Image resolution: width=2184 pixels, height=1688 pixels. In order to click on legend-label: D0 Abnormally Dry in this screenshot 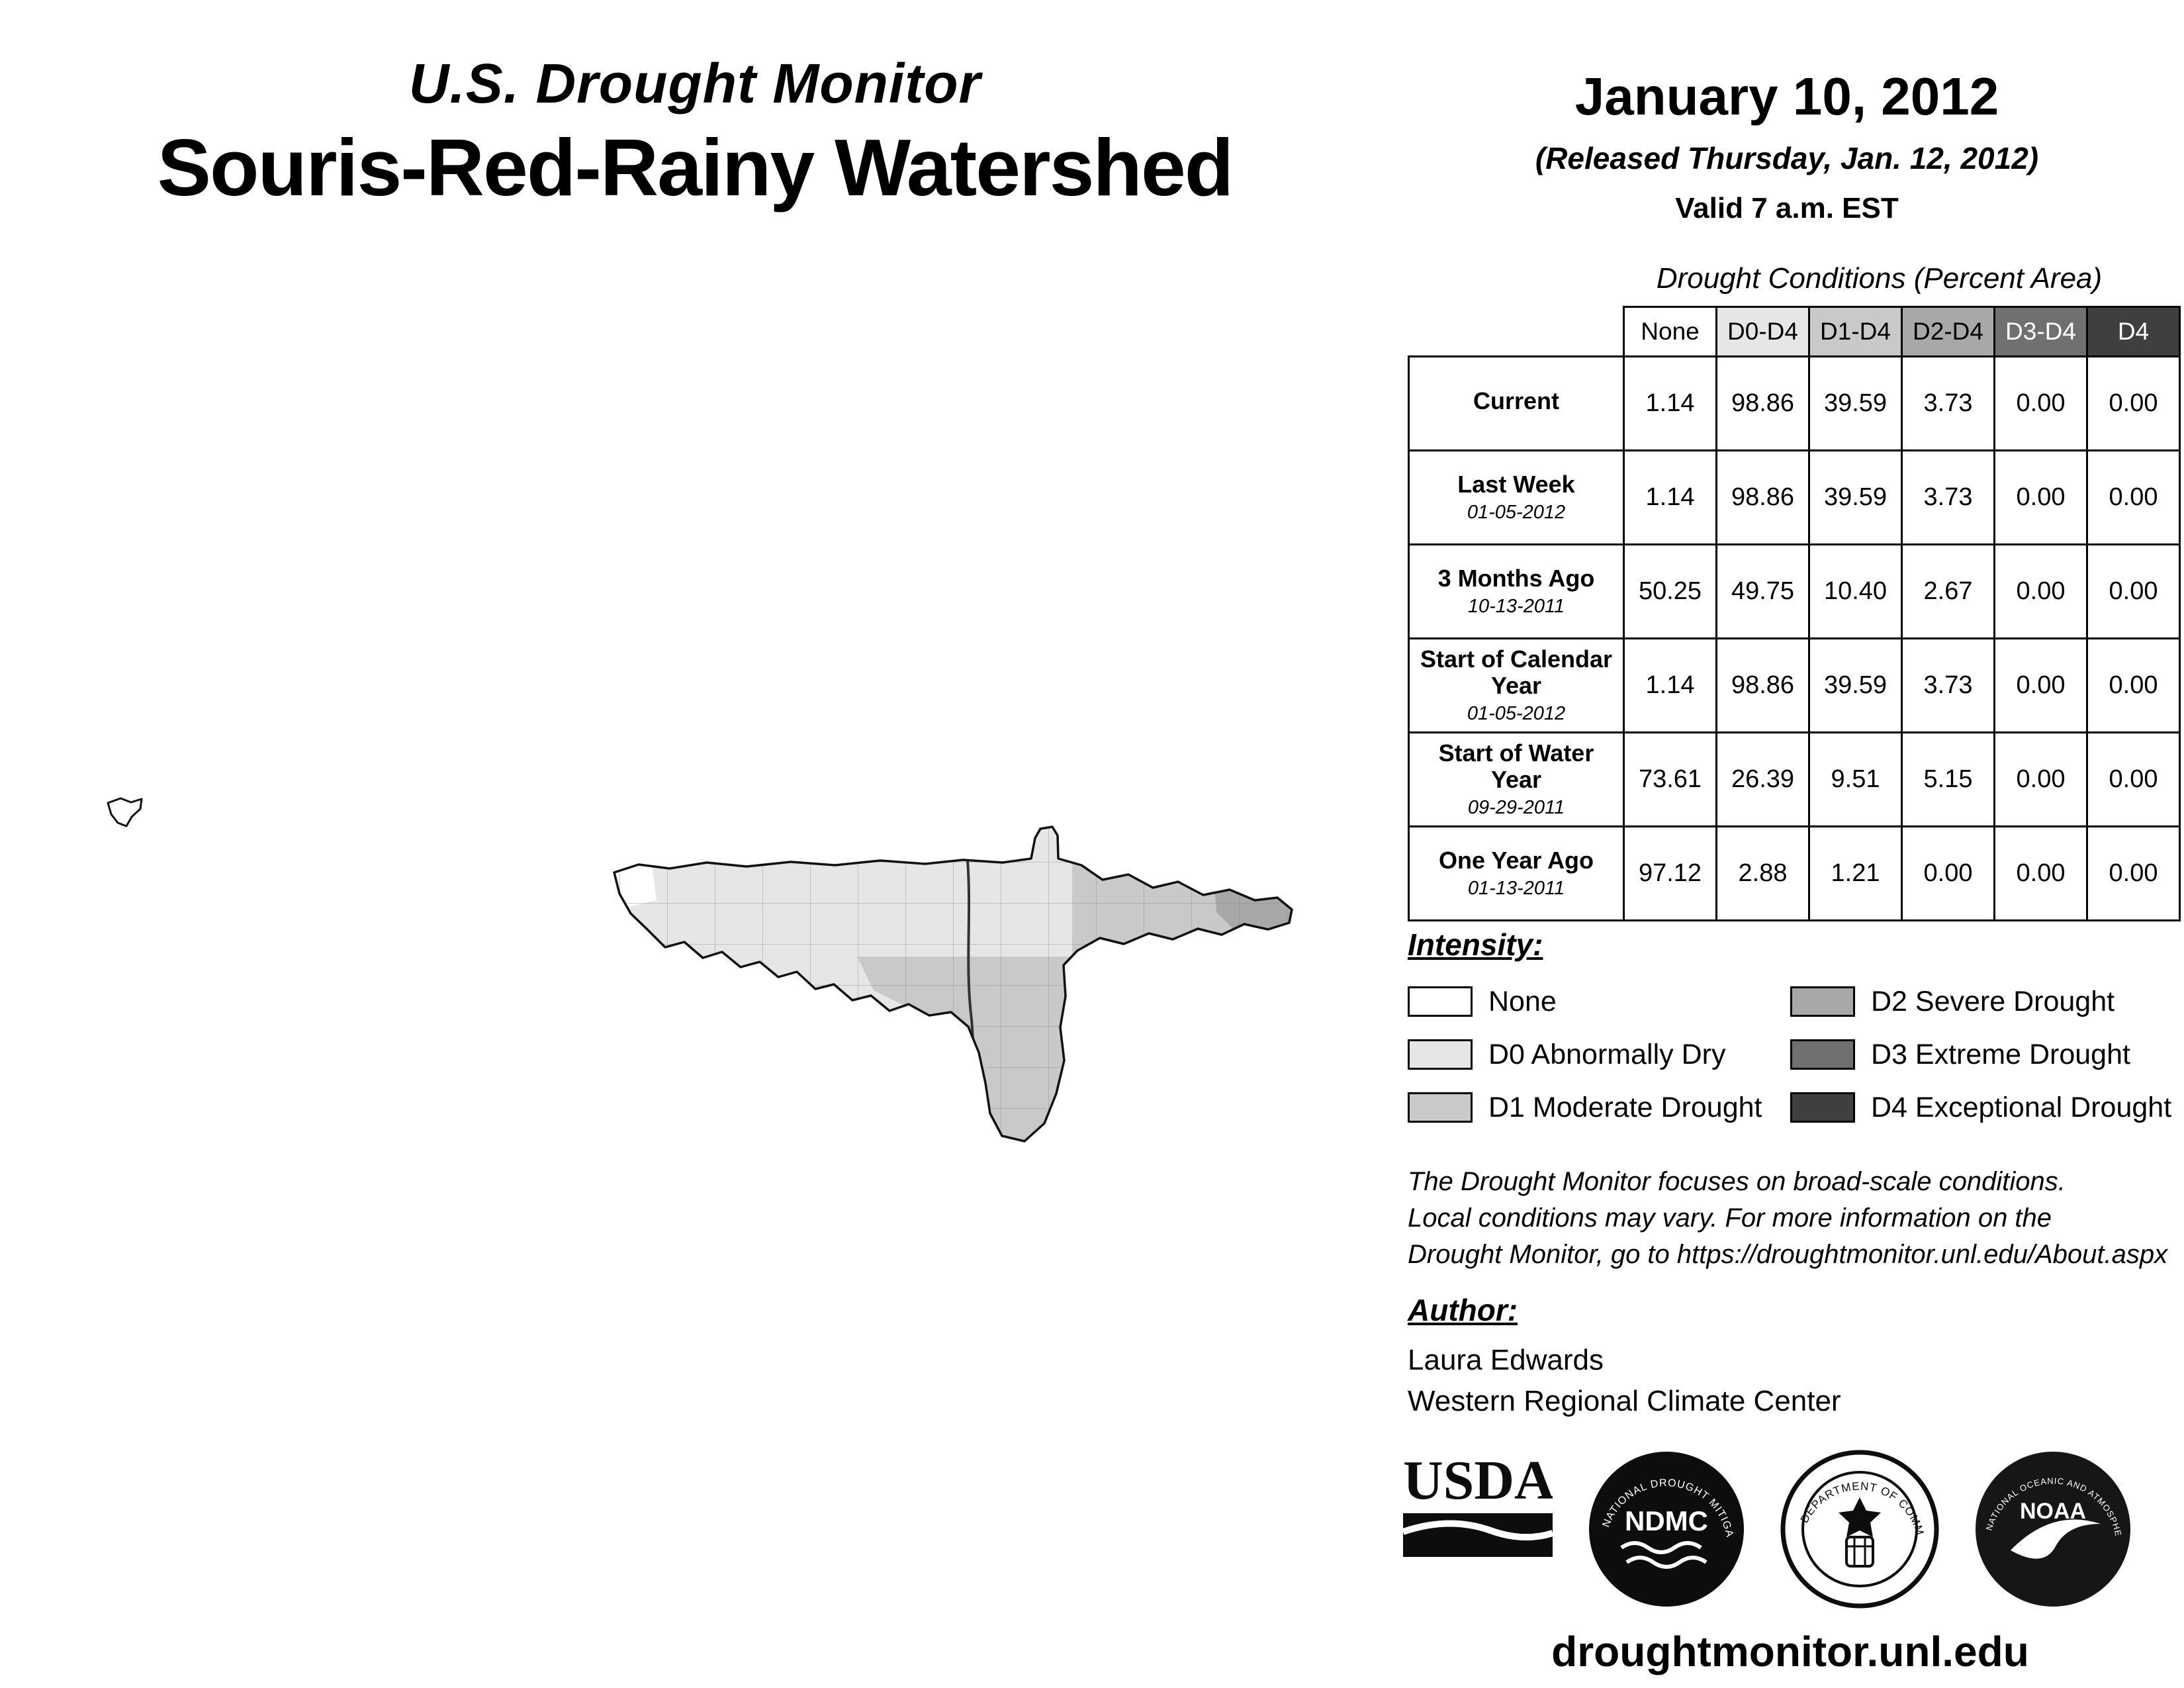, I will do `click(1607, 1054)`.